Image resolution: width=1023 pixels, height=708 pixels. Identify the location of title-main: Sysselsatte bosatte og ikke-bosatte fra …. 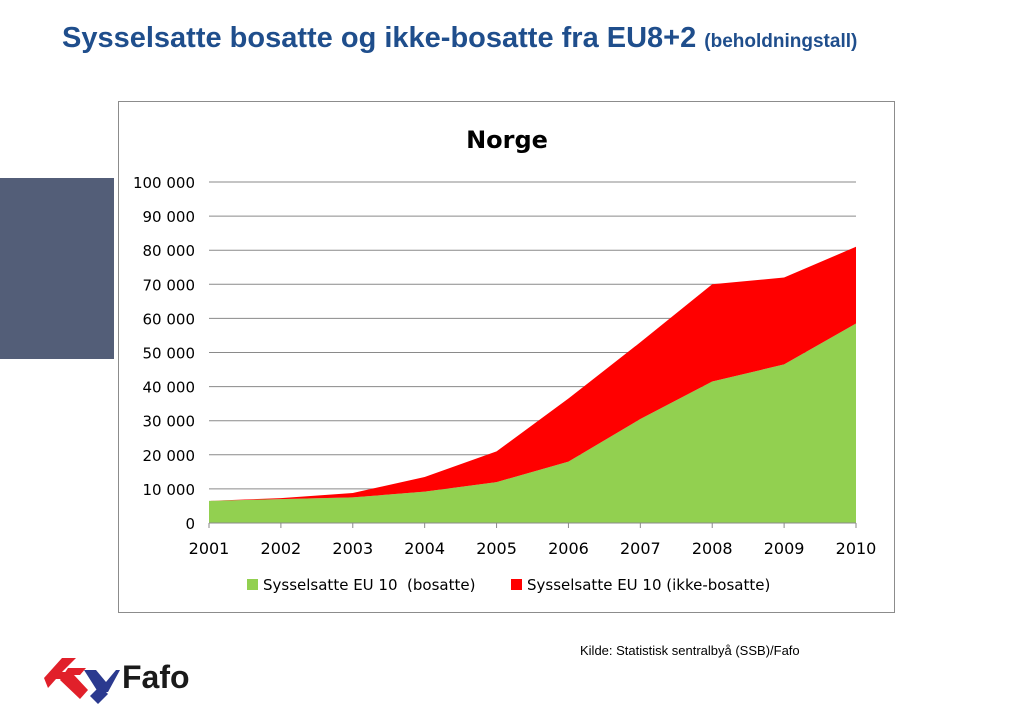
(379, 38).